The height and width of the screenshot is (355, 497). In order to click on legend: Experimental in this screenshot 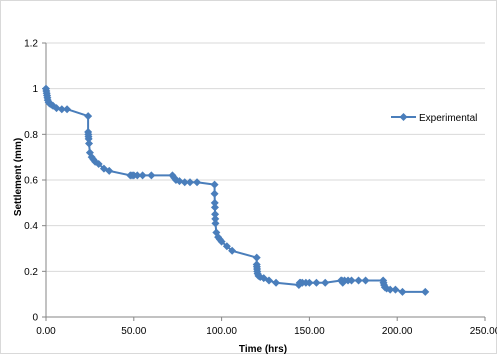, I will do `click(434, 118)`.